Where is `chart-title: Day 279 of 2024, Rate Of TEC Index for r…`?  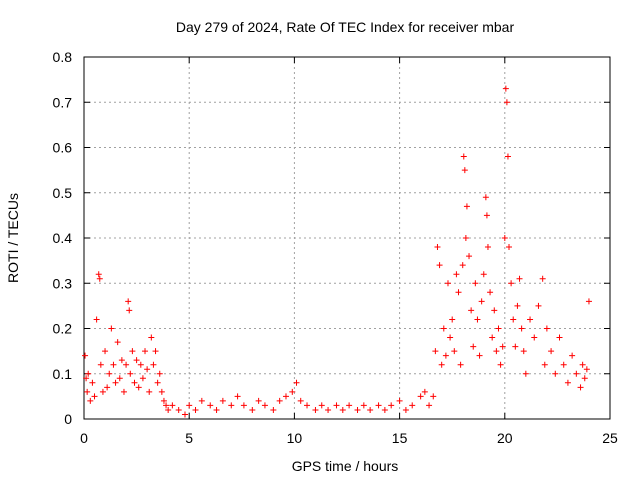
chart-title: Day 279 of 2024, Rate Of TEC Index for r… is located at coordinates (345, 27).